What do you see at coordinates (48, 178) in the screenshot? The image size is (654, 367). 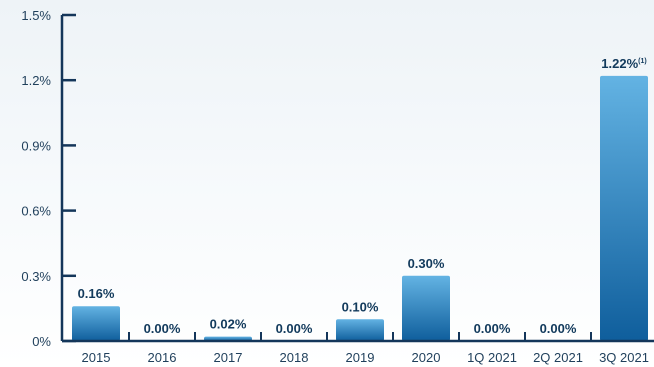 I see `y-axis: 0% 0.3% 0.6% 0.9% 1.2% 1.5%` at bounding box center [48, 178].